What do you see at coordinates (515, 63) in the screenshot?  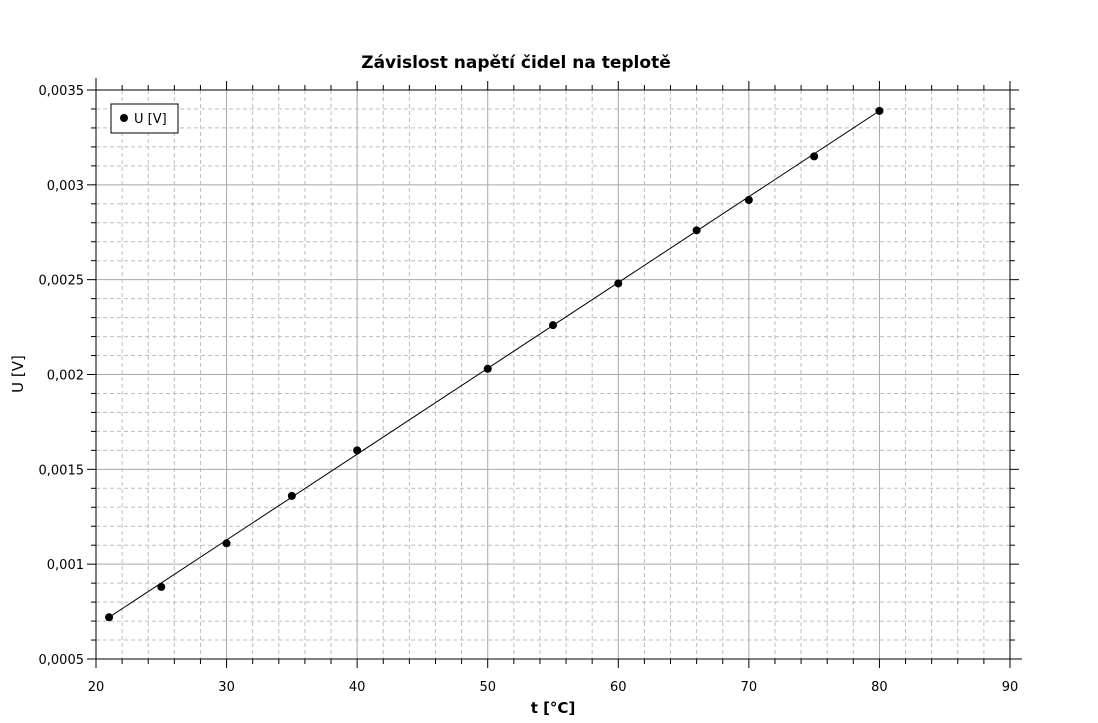 I see `chart-title: Závislost napětí čidel na teplotě` at bounding box center [515, 63].